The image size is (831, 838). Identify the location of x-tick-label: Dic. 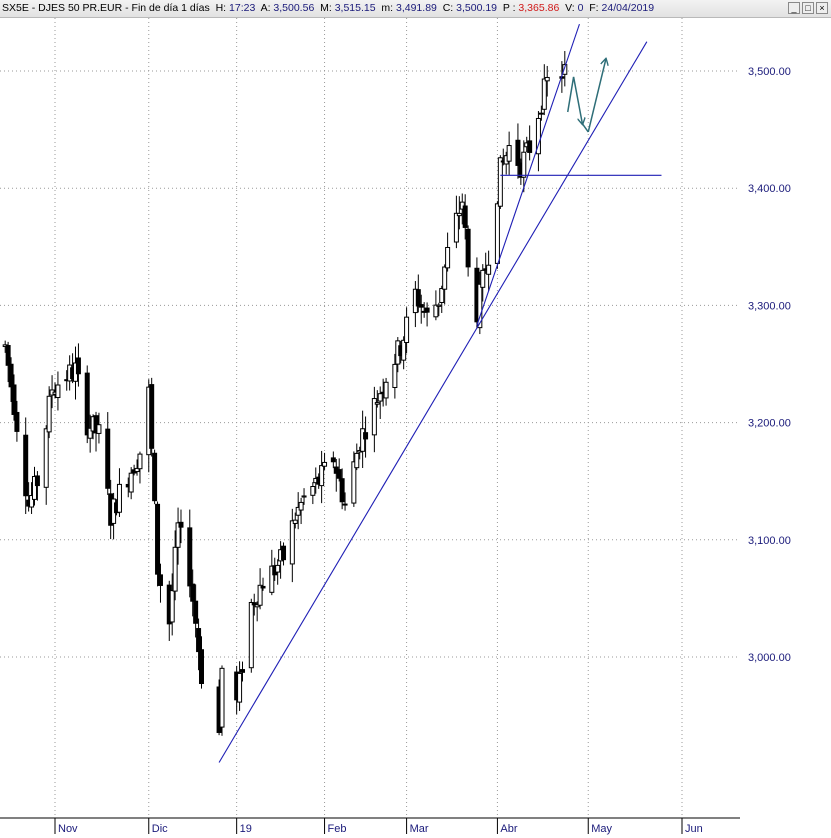
(160, 829).